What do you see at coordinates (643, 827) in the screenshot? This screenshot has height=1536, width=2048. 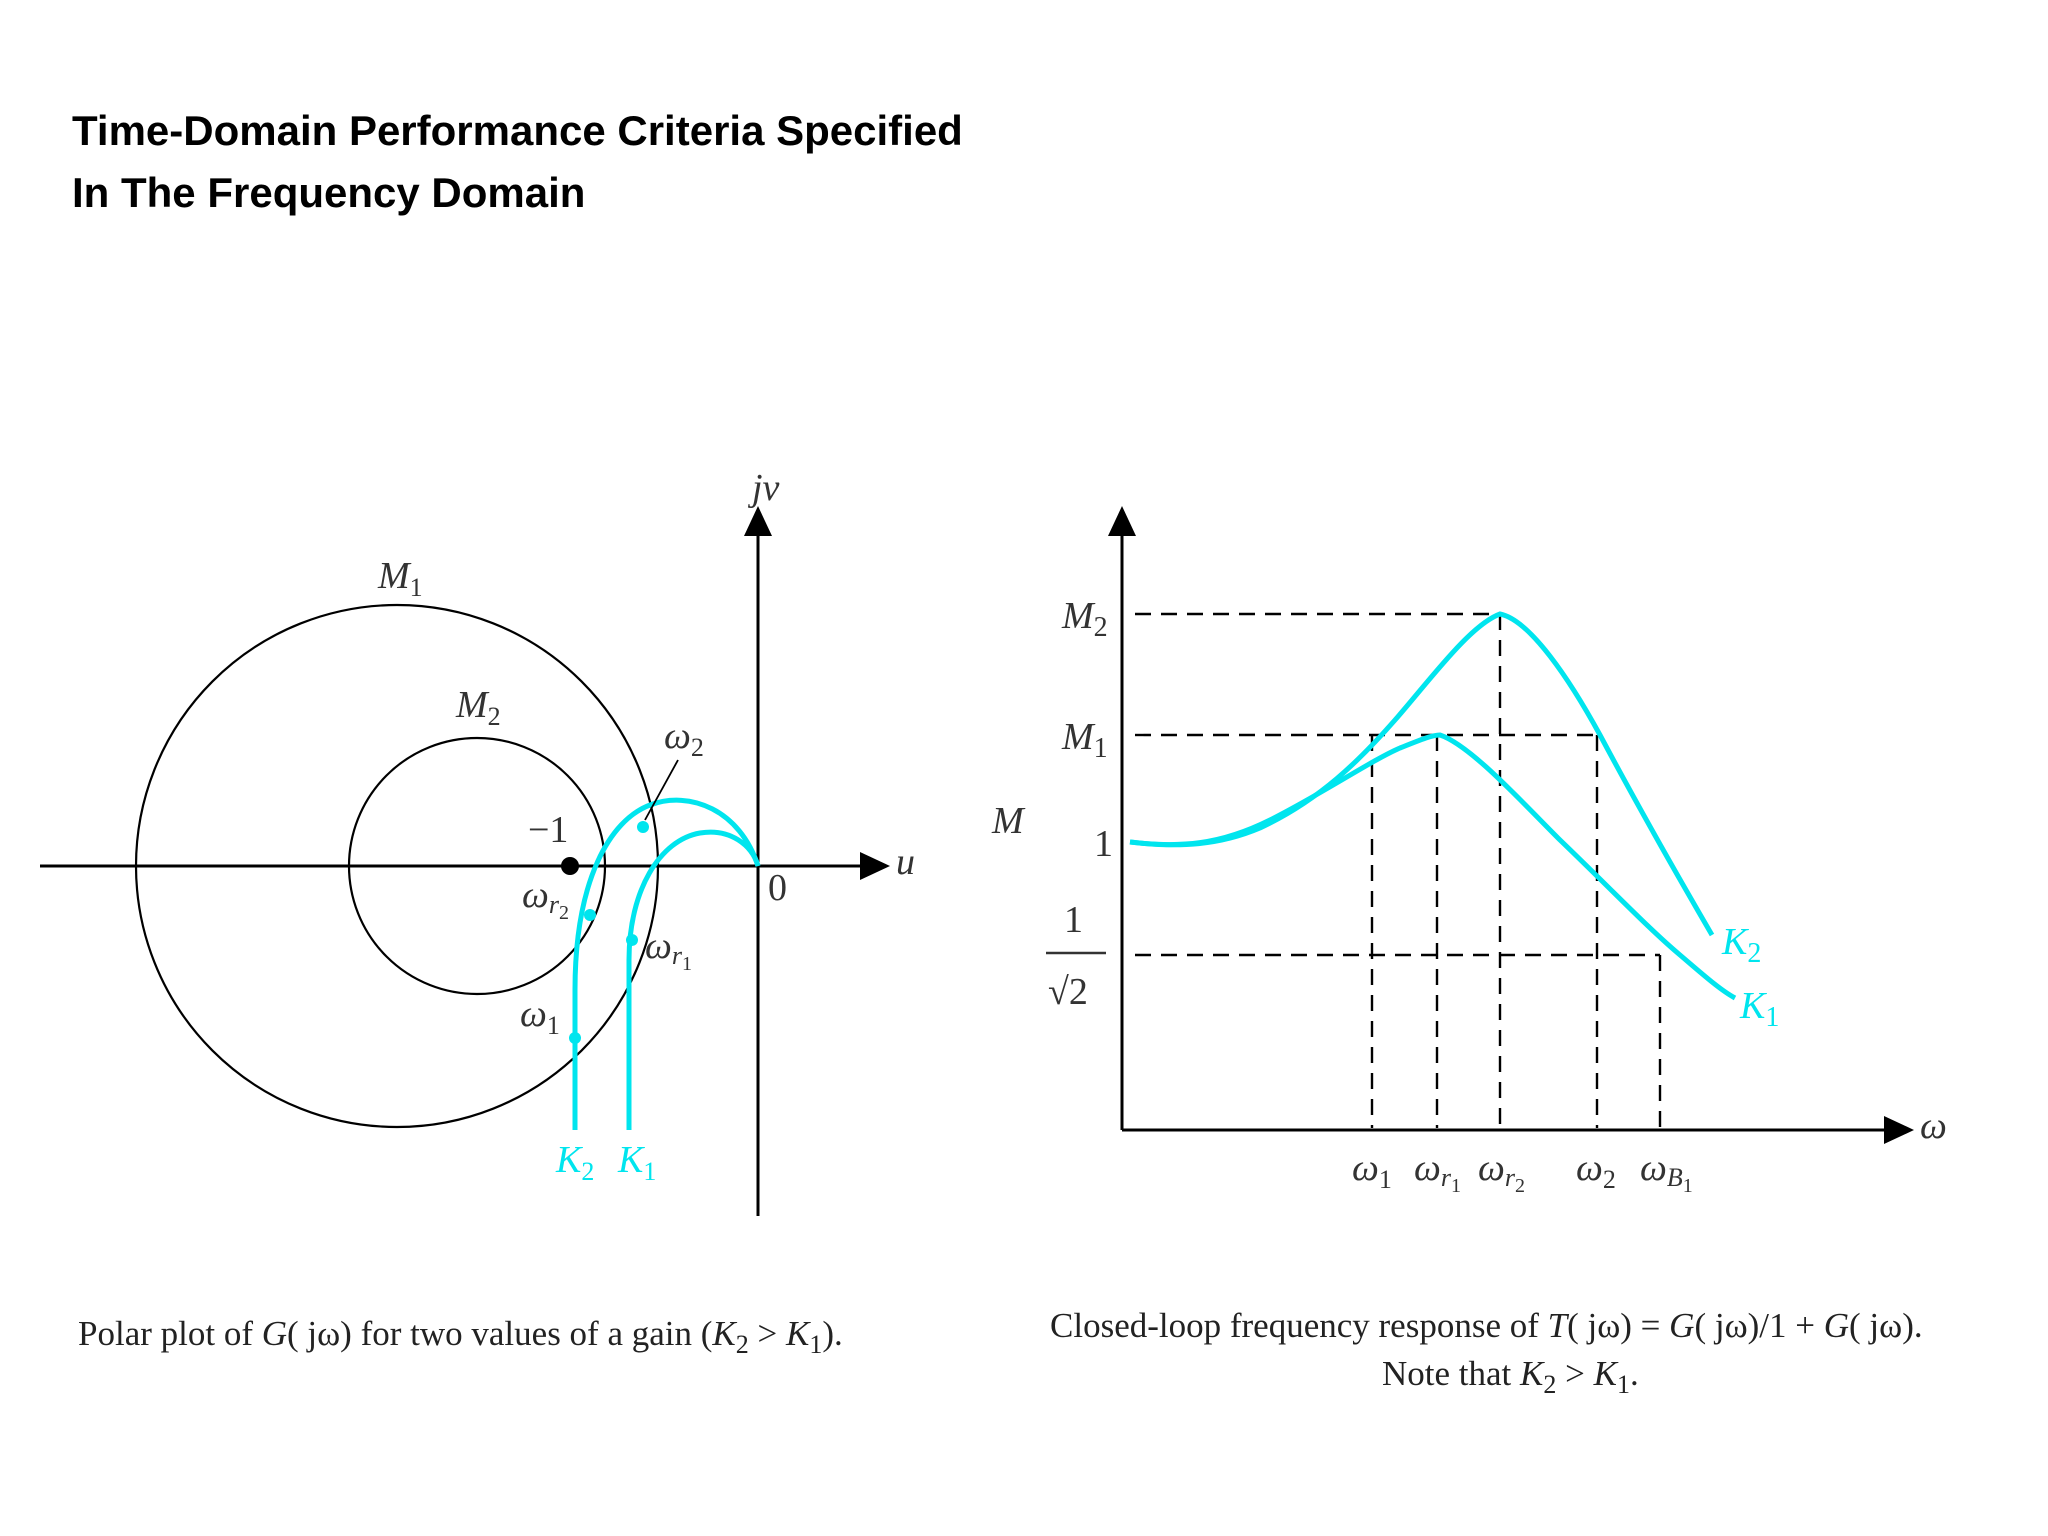 I see `w2-point` at bounding box center [643, 827].